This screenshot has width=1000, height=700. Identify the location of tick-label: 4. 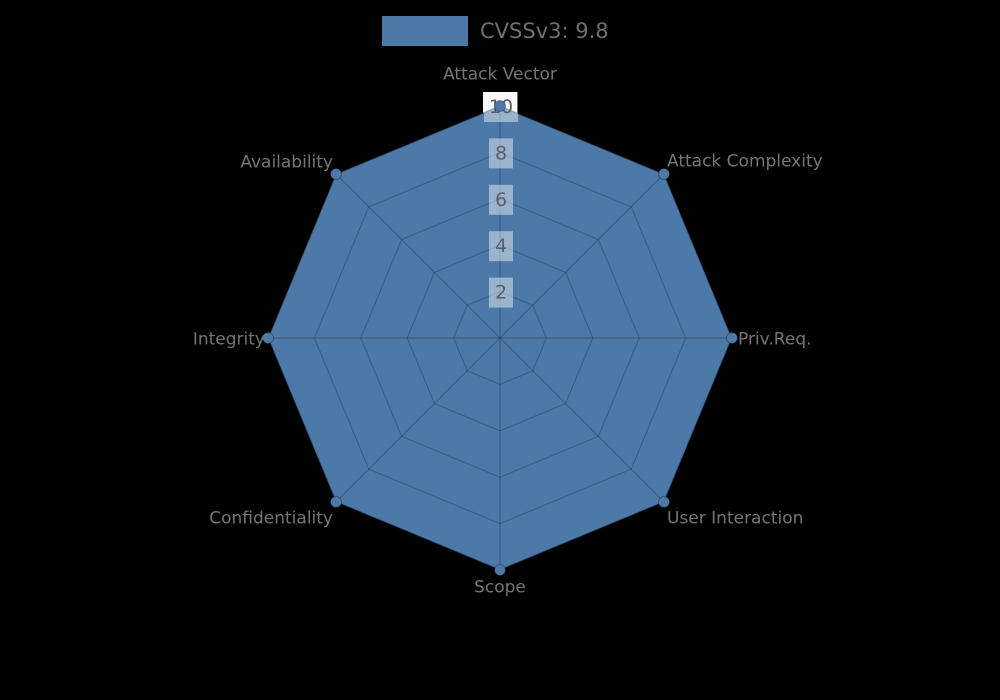
(501, 246).